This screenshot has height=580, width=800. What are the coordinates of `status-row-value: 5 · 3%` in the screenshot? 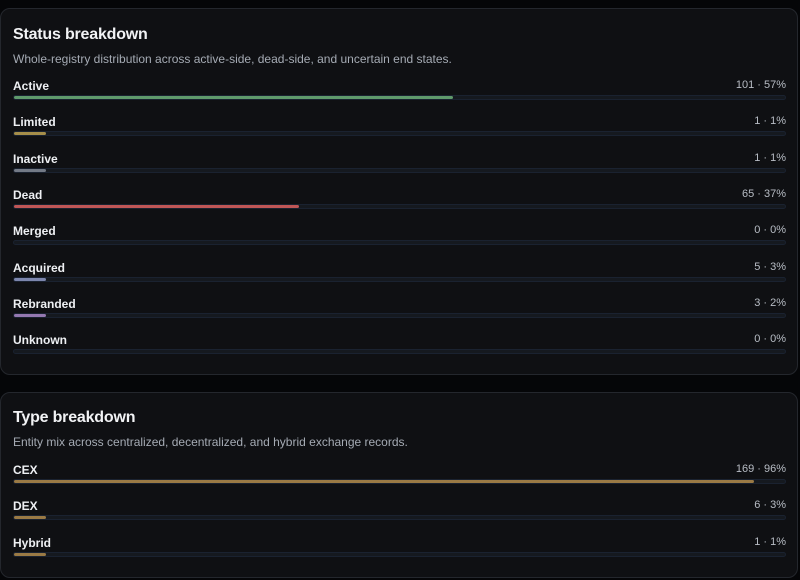 It's located at (770, 267).